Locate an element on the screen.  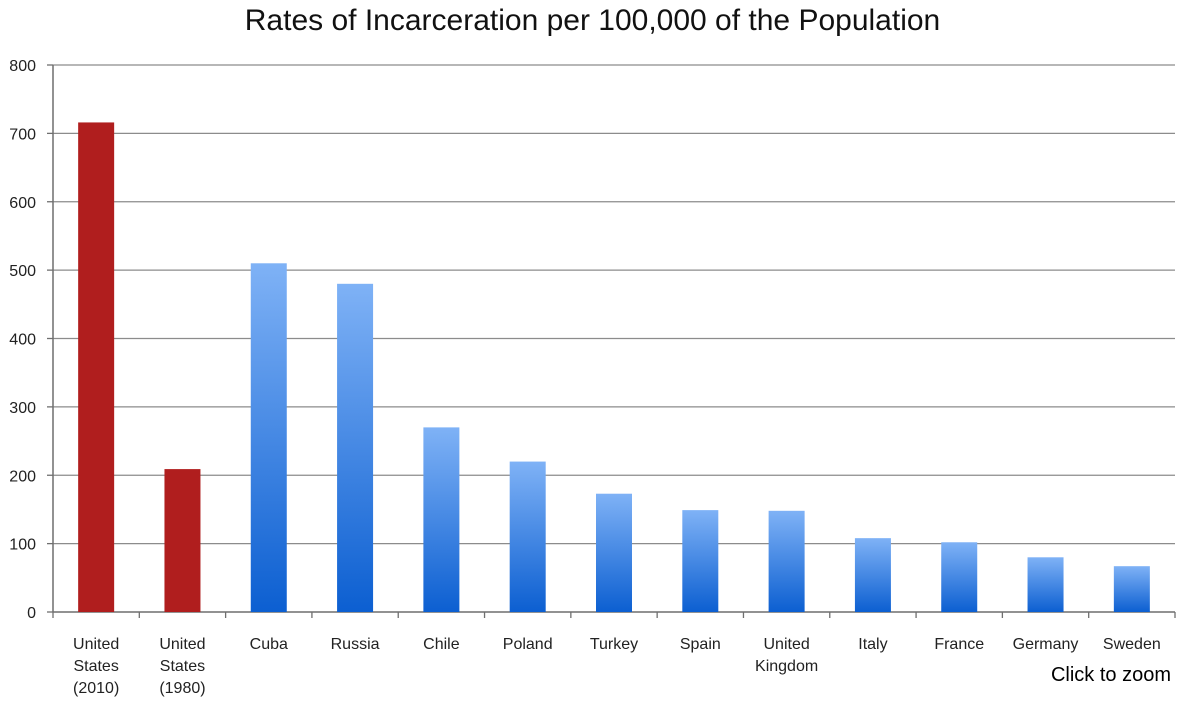
x-category-label: Russia is located at coordinates (355, 644).